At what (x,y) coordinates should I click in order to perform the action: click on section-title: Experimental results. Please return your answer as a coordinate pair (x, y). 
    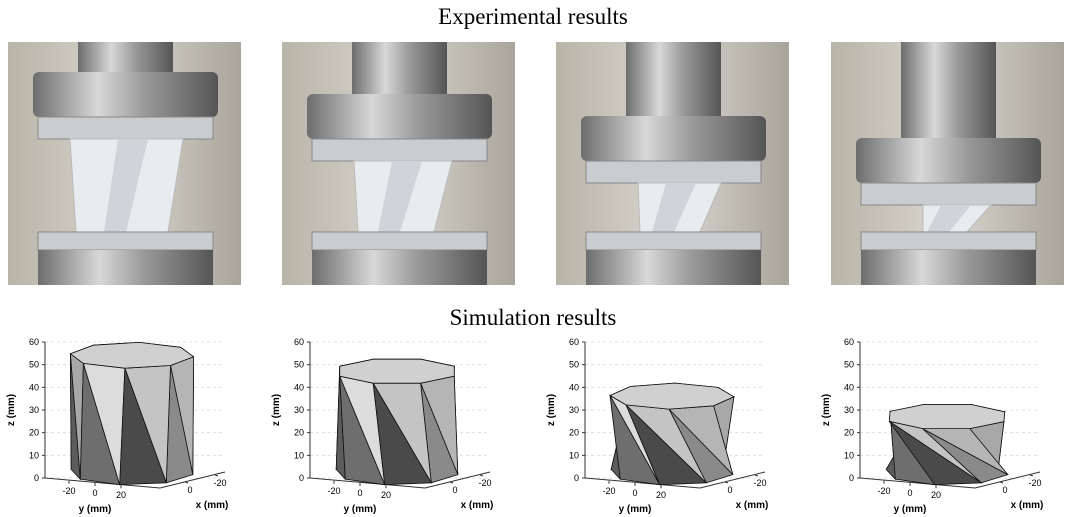
    Looking at the image, I should click on (533, 16).